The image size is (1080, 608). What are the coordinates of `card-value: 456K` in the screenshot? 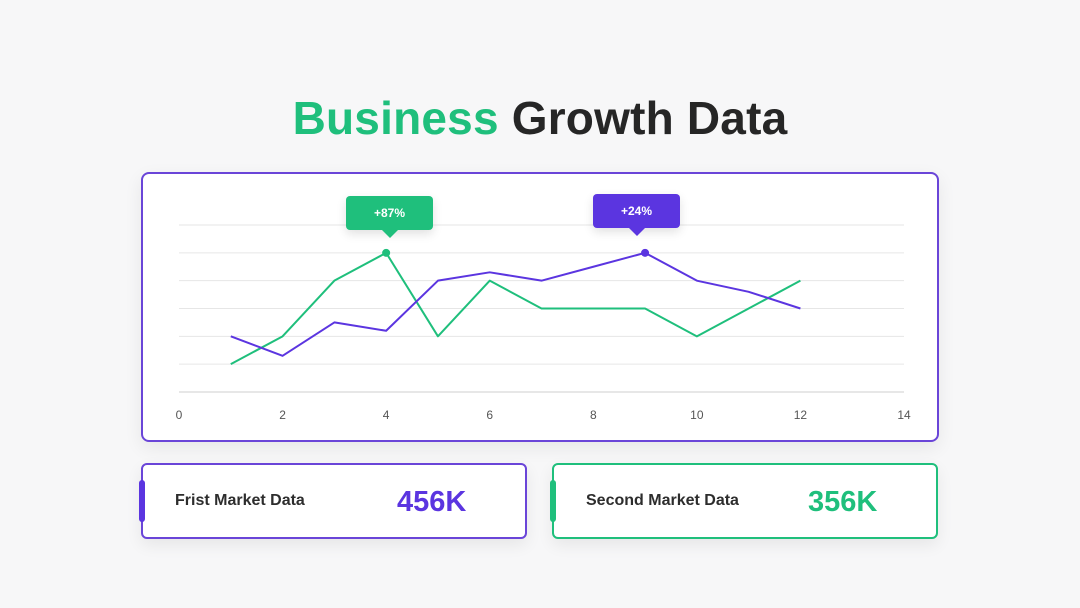 It's located at (432, 502).